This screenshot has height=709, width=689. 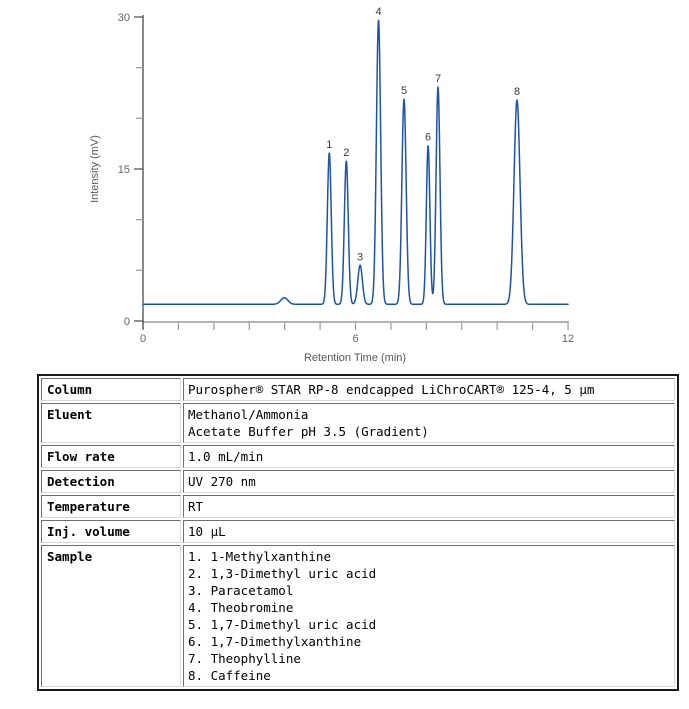 I want to click on value-line: UV 270 nm, so click(x=222, y=481).